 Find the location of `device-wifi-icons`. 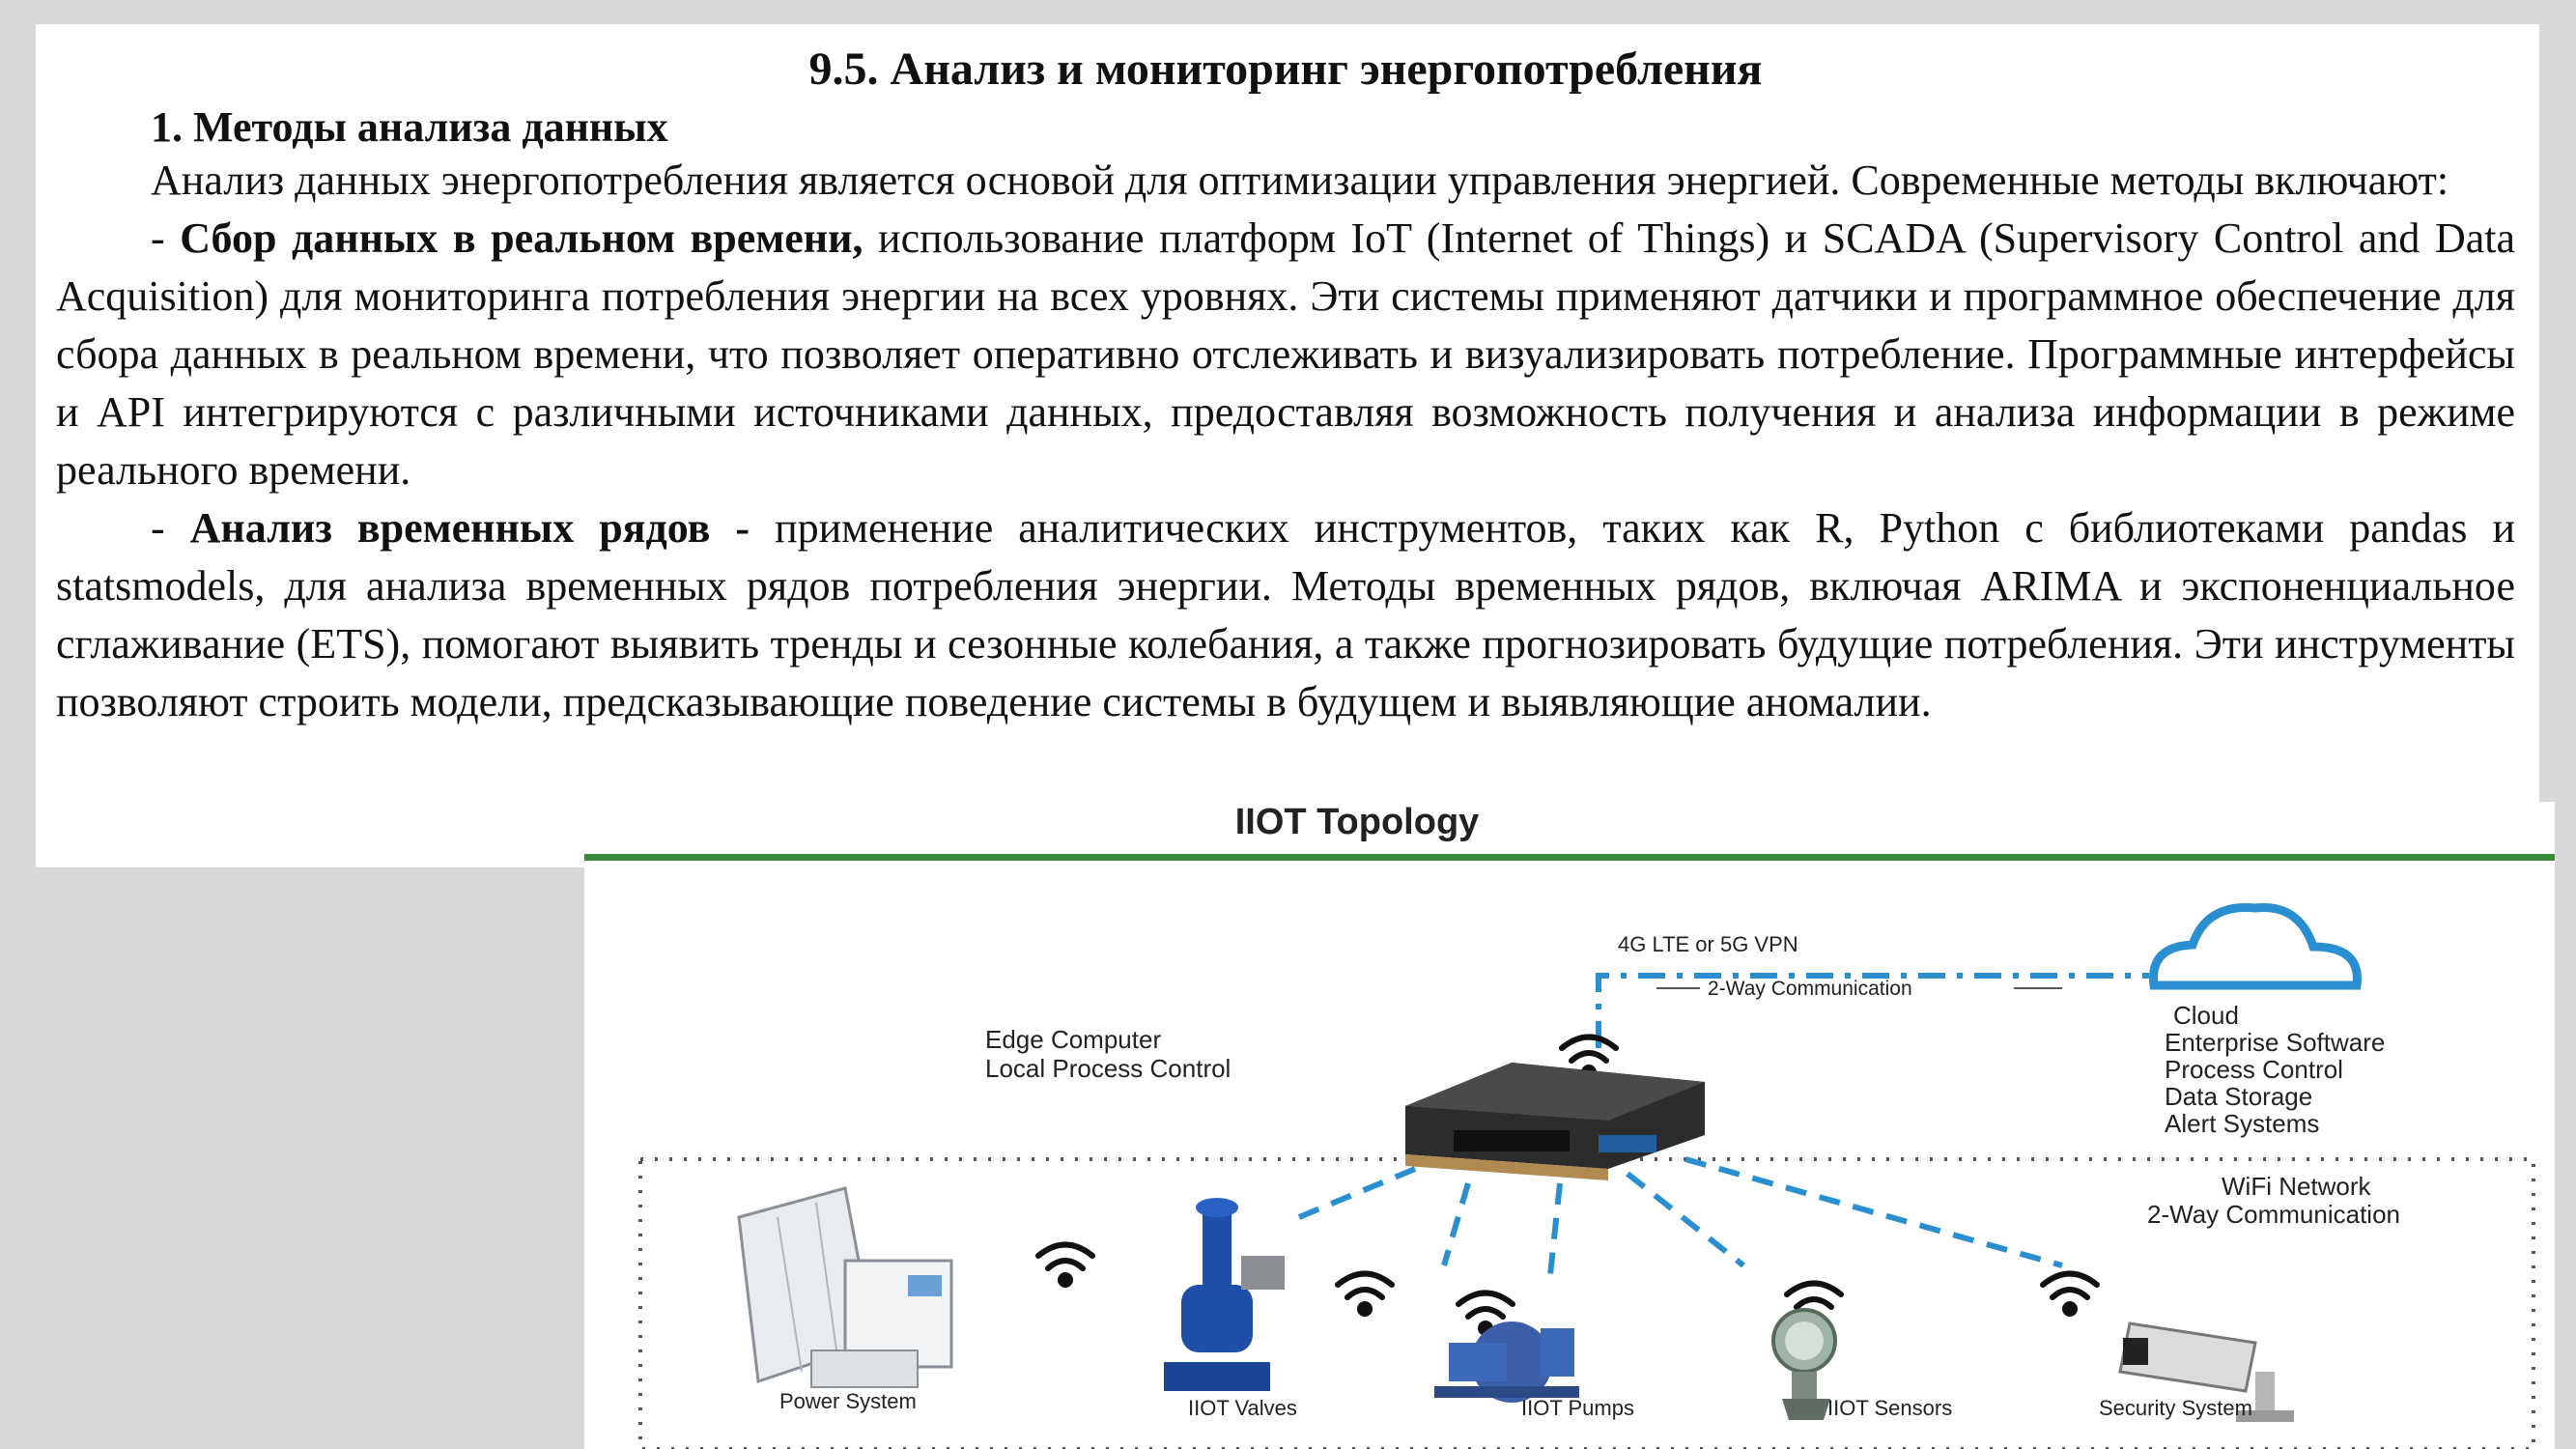

device-wifi-icons is located at coordinates (1567, 1288).